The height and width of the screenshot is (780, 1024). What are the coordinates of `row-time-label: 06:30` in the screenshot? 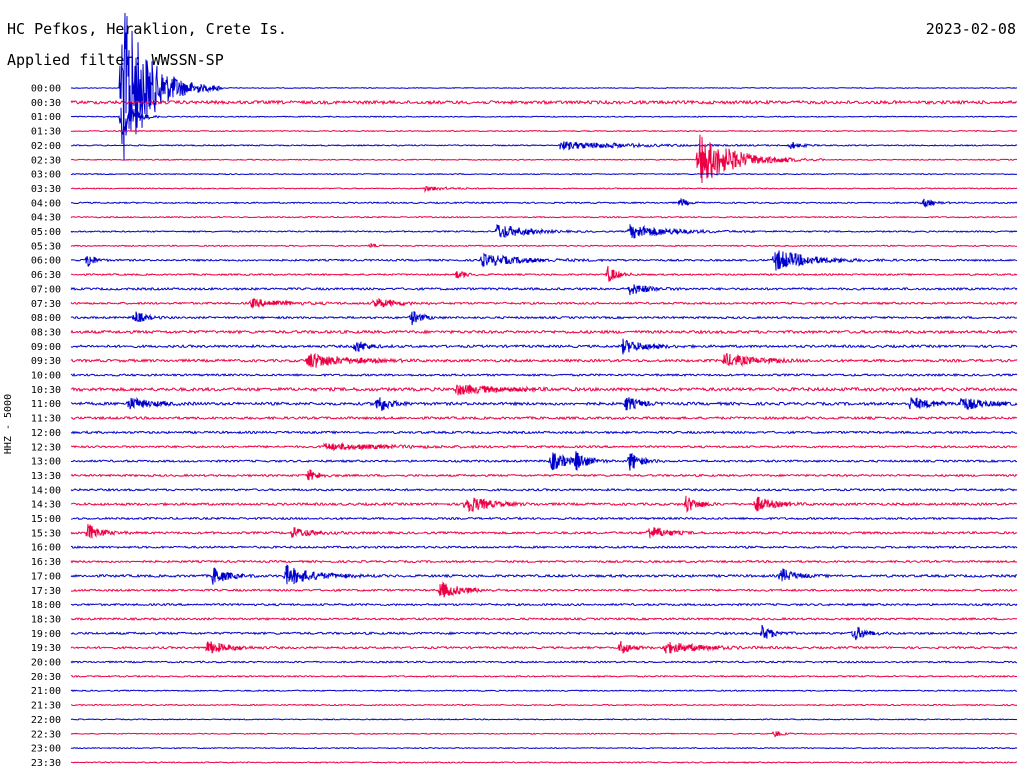 It's located at (46, 275).